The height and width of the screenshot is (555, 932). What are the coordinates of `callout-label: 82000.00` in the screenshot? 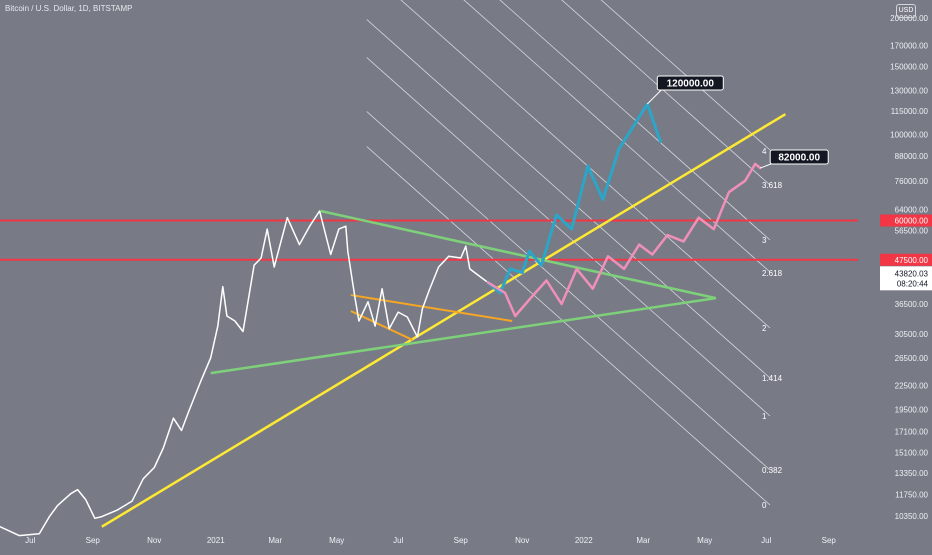 It's located at (799, 158).